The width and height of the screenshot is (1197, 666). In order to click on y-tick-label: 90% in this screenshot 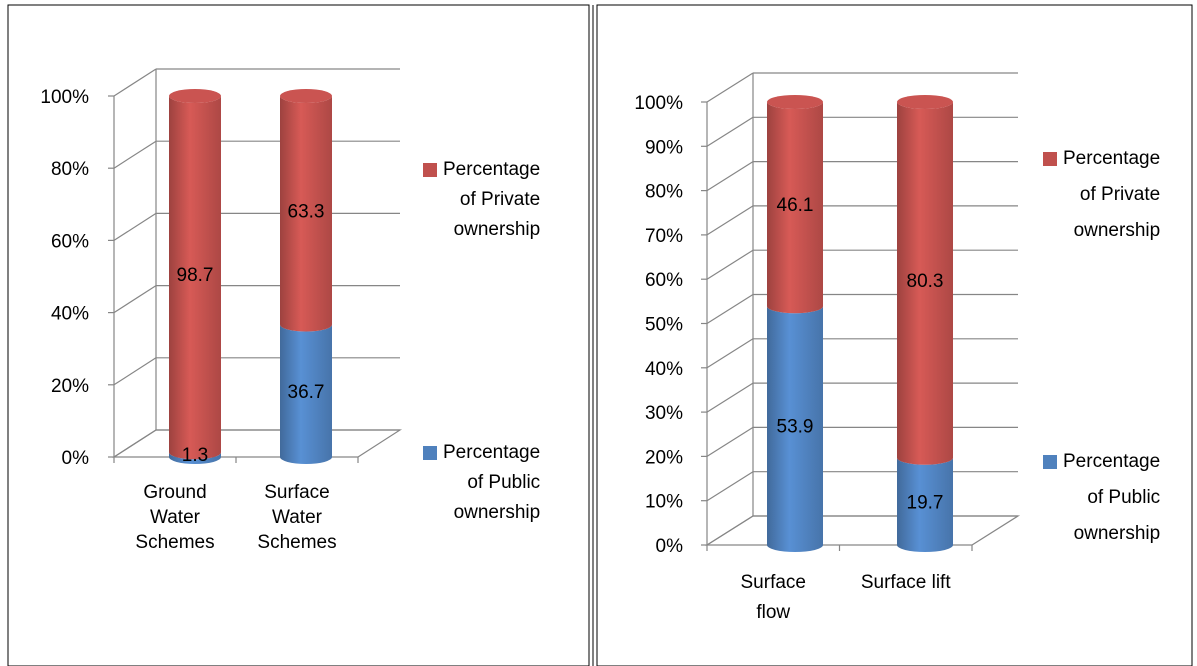, I will do `click(664, 147)`.